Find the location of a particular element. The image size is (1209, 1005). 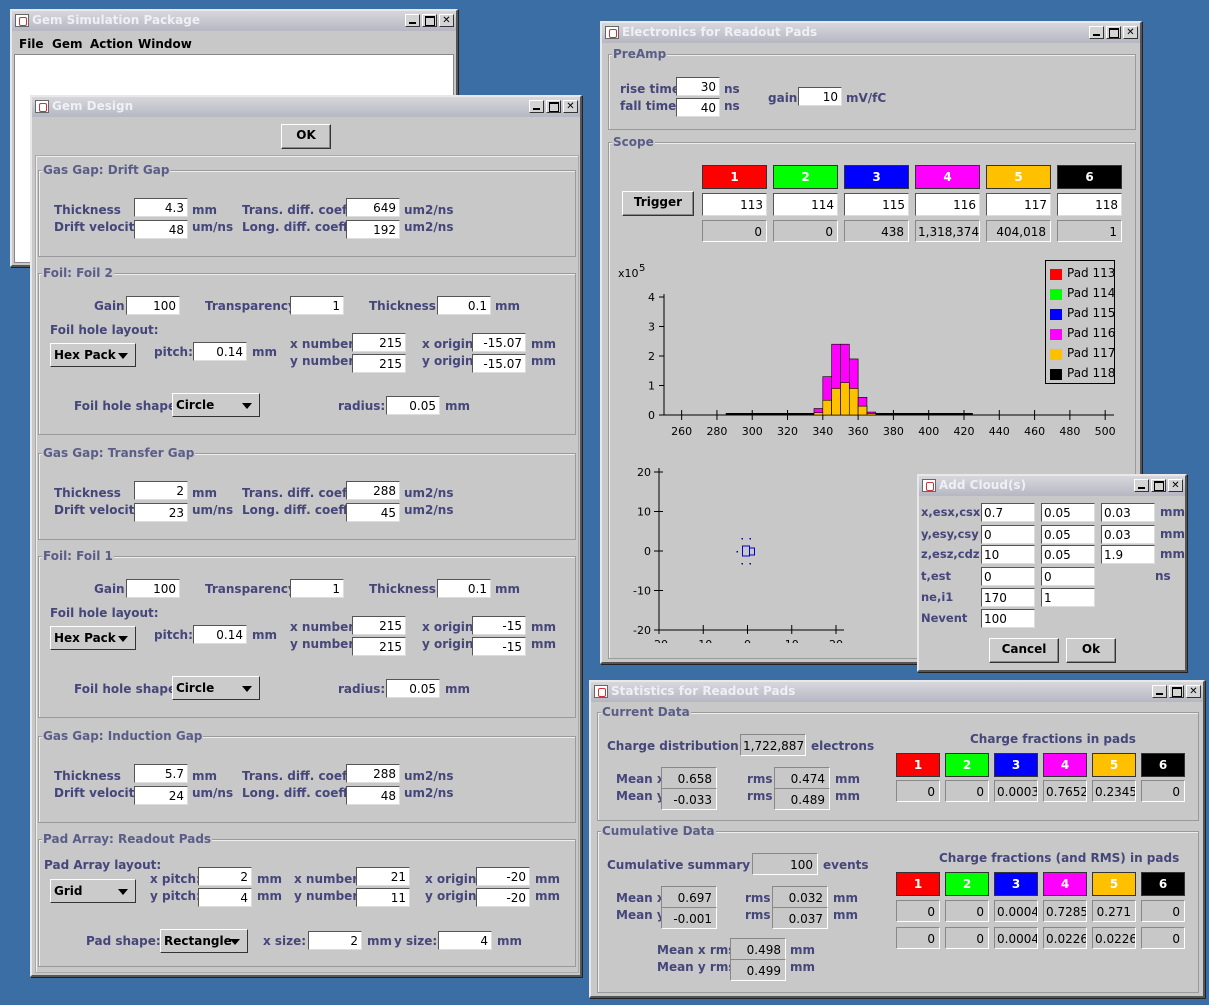

transfer-trans-input: 288 is located at coordinates (373, 490).